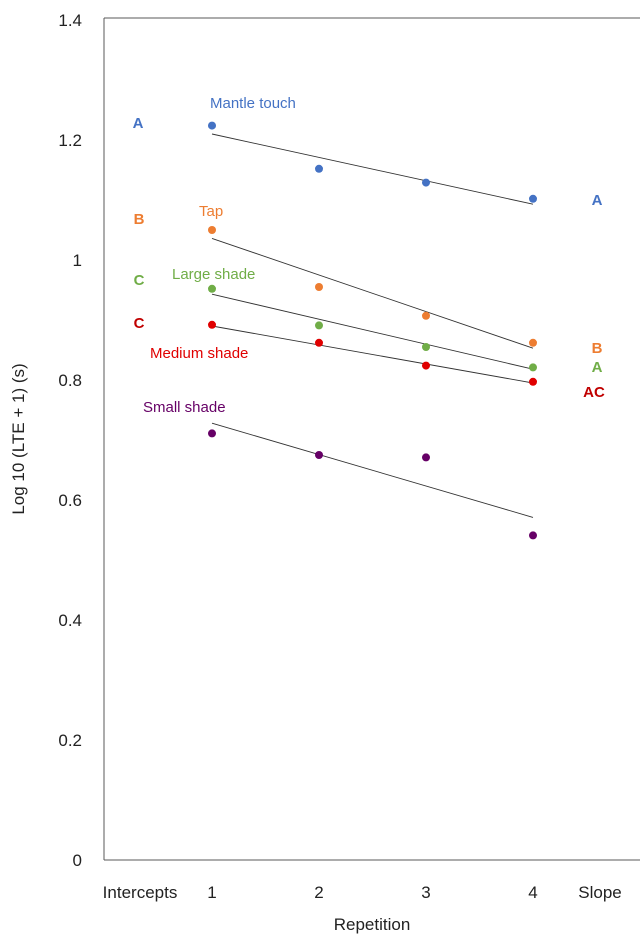  Describe the element at coordinates (597, 348) in the screenshot. I see `slope-group-letter: B` at that location.